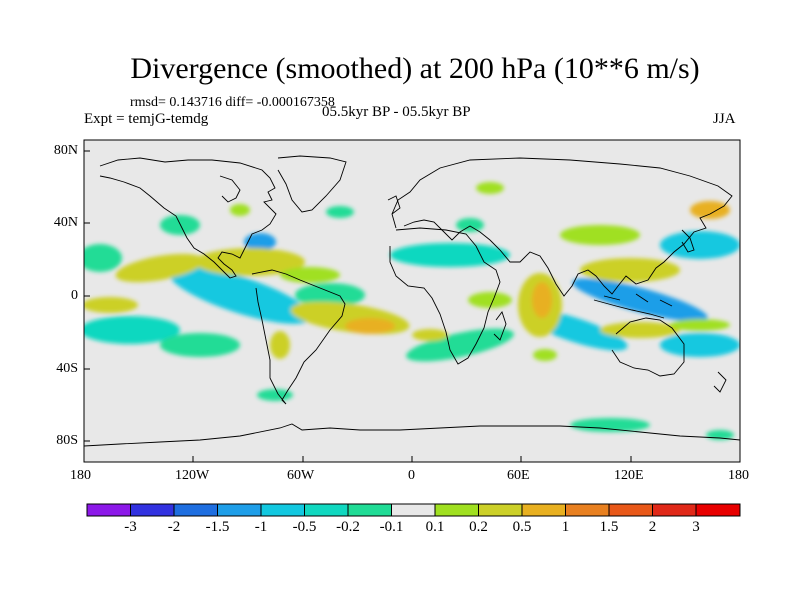 The height and width of the screenshot is (600, 800). I want to click on colorbar-label: 1.5, so click(609, 527).